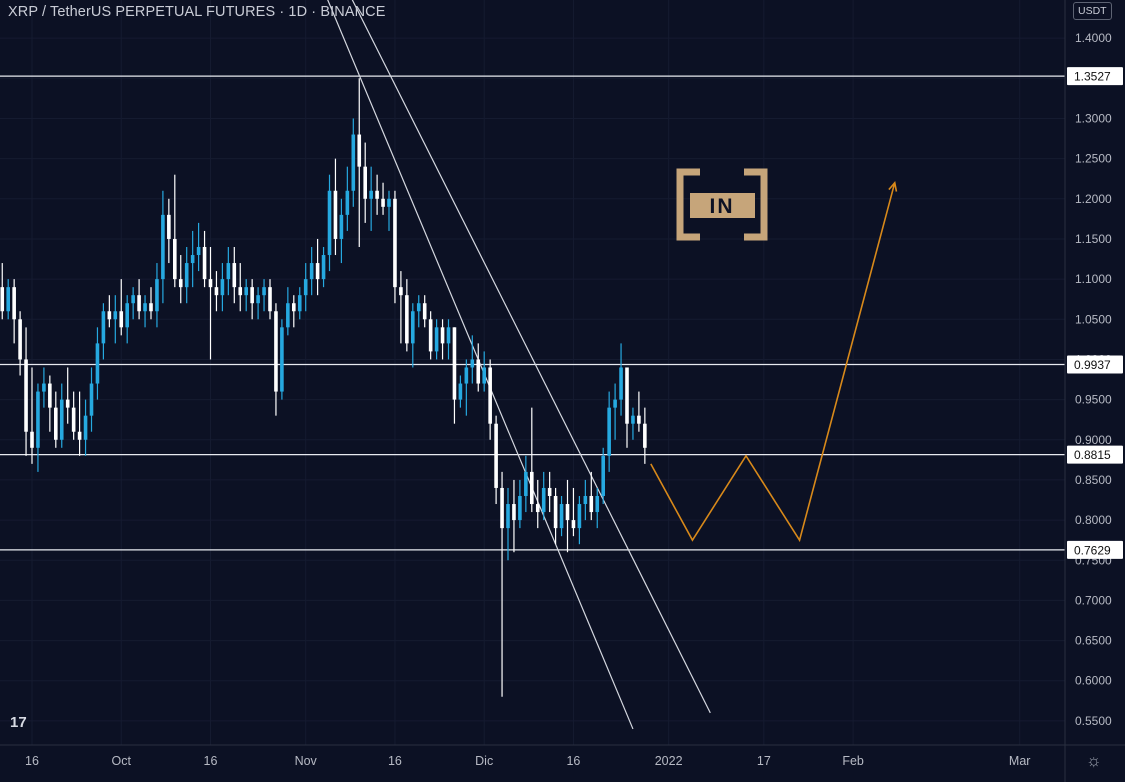  I want to click on svg-text: IN, so click(722, 206).